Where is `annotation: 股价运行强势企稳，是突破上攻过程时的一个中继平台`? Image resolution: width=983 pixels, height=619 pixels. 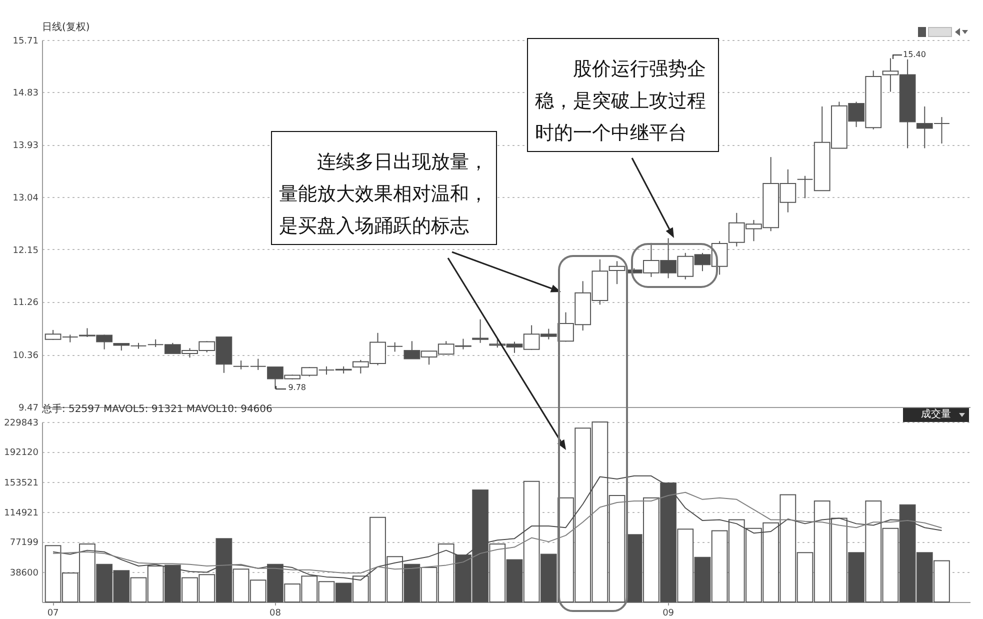
annotation: 股价运行强势企稳，是突破上攻过程时的一个中继平台 is located at coordinates (623, 95).